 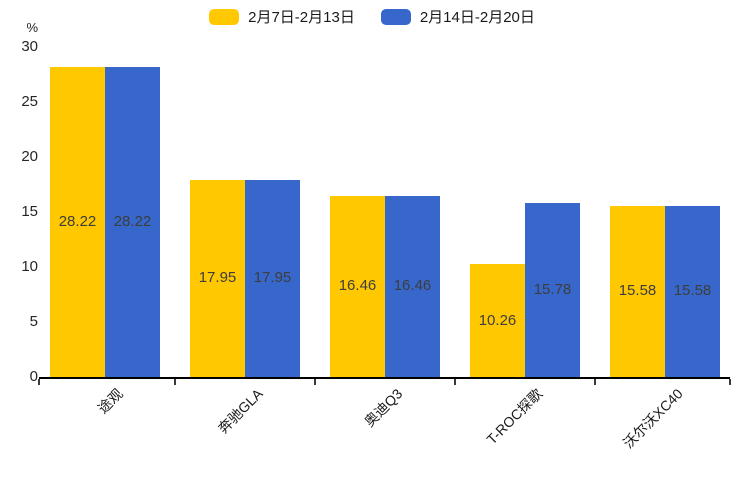 I want to click on bar-value-label: 10.26, so click(x=497, y=320).